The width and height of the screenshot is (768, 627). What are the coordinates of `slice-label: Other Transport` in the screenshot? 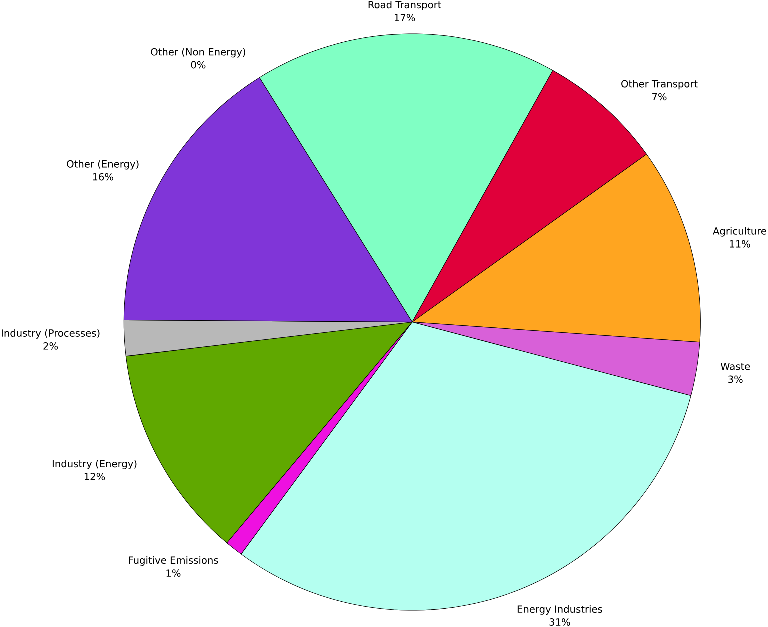 It's located at (660, 85).